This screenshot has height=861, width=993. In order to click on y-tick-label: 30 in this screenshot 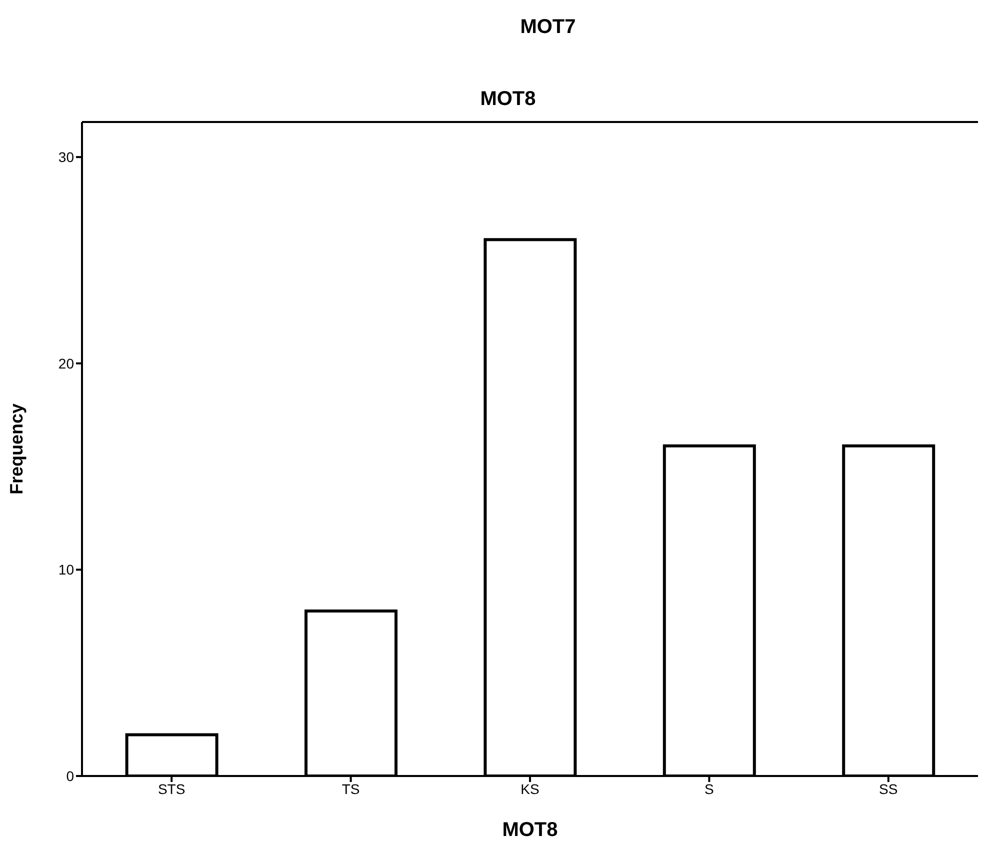, I will do `click(66, 157)`.